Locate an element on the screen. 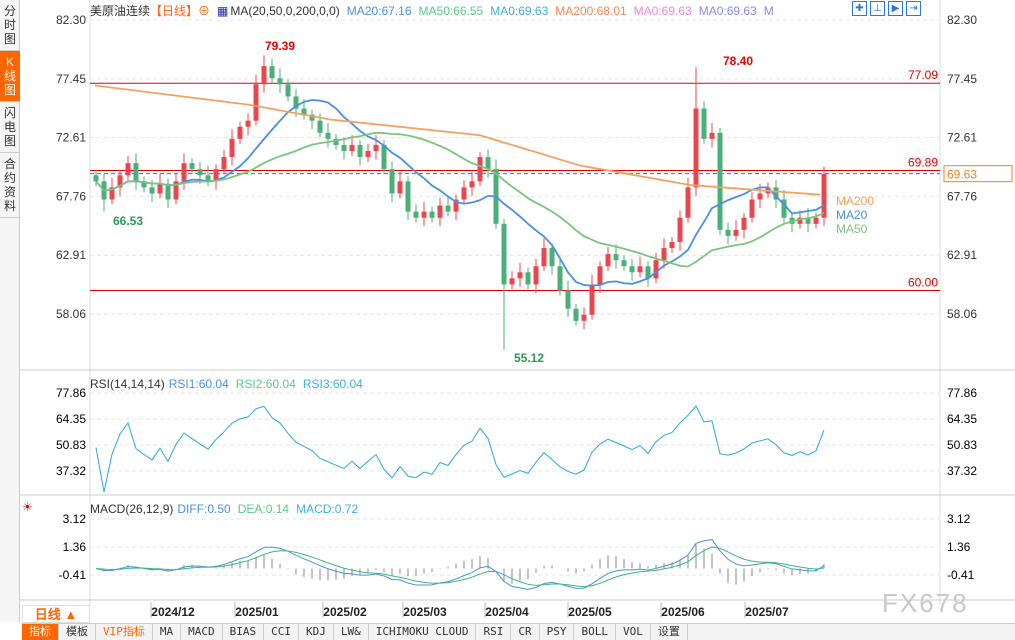 The width and height of the screenshot is (1015, 640). crosshair-icon: ✚ is located at coordinates (859, 8).